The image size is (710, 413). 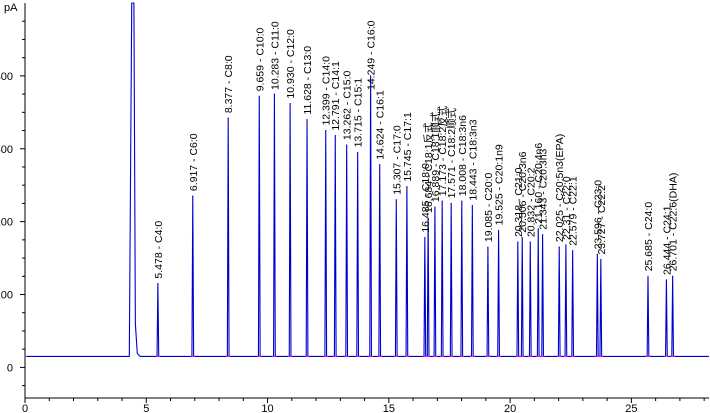 What do you see at coordinates (602, 220) in the screenshot?
I see `peak-label: 23.727 - C22:2` at bounding box center [602, 220].